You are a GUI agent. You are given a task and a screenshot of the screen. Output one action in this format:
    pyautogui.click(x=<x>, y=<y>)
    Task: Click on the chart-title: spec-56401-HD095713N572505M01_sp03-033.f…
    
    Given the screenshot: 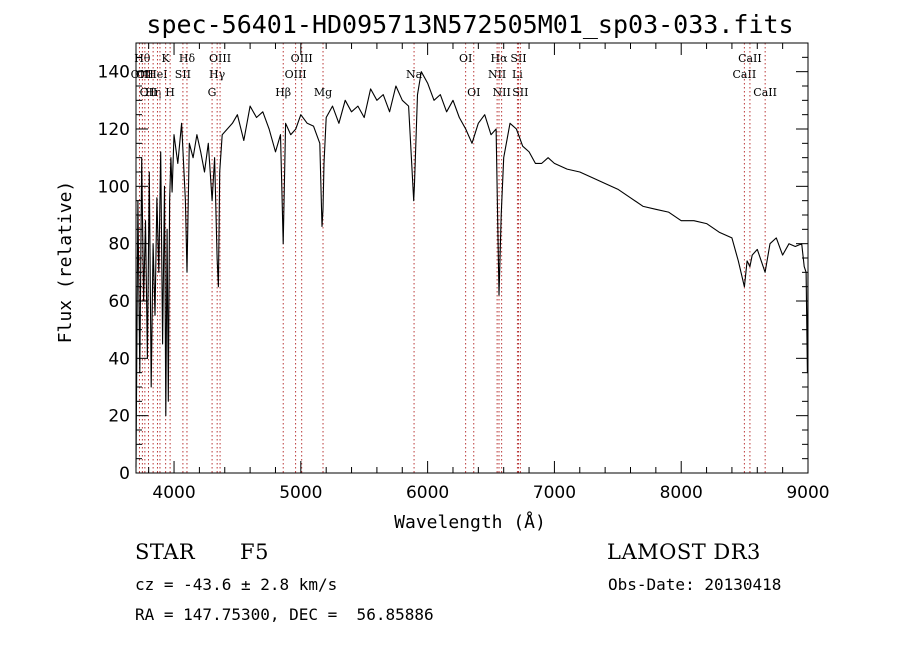 What is the action you would take?
    pyautogui.click(x=469, y=24)
    